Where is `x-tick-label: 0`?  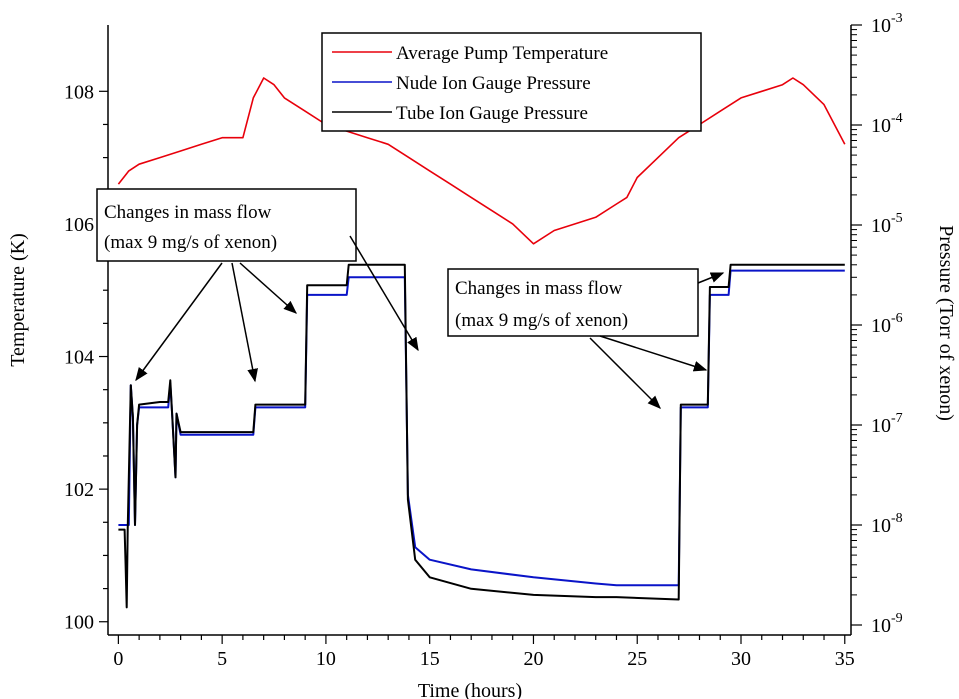
x-tick-label: 0 is located at coordinates (118, 659).